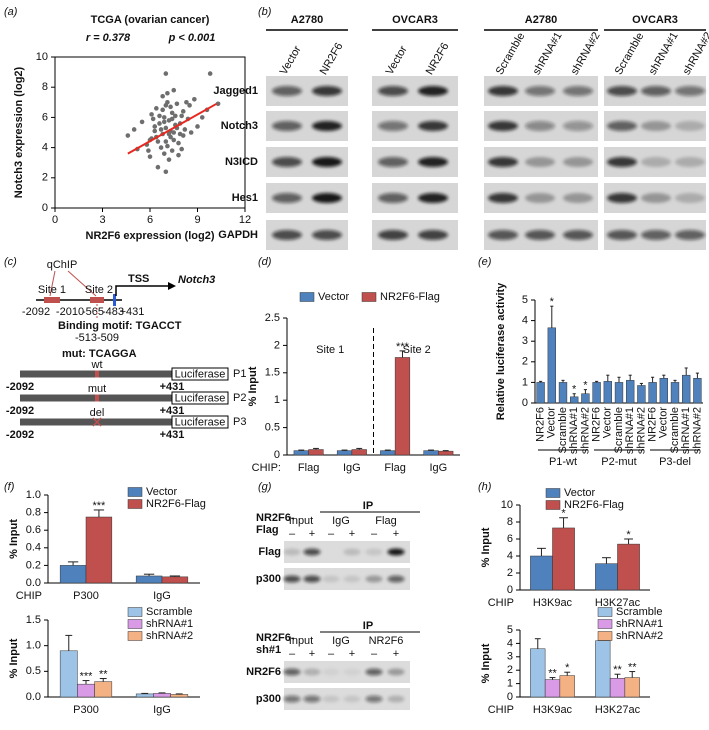 This screenshot has height=730, width=709. Describe the element at coordinates (97, 413) in the screenshot. I see `construct-tag: del` at that location.